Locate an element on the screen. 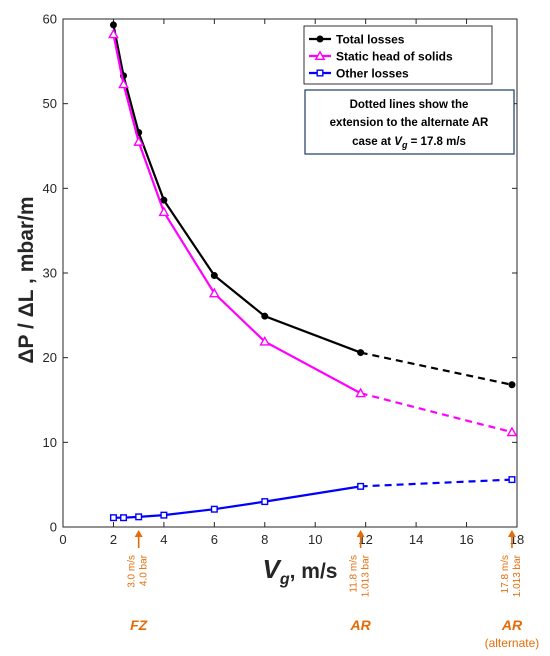 This screenshot has height=656, width=550. annotation-sublabel: (alternate) is located at coordinates (512, 643).